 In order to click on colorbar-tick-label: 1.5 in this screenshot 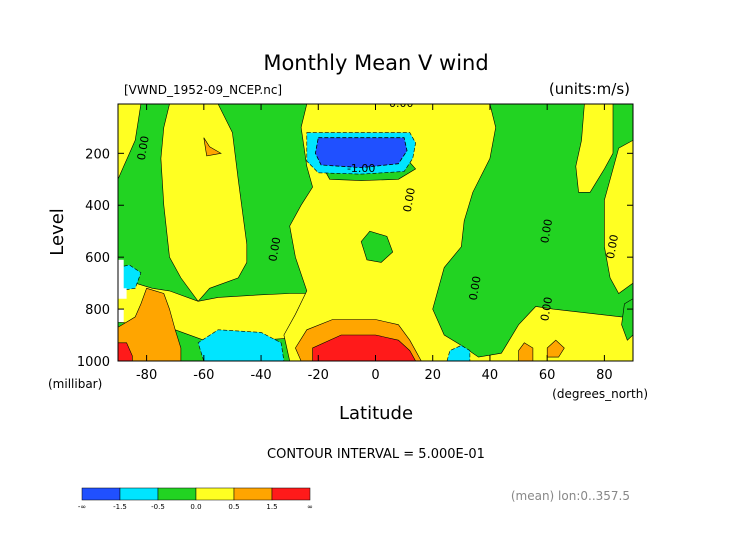, I will do `click(271, 507)`.